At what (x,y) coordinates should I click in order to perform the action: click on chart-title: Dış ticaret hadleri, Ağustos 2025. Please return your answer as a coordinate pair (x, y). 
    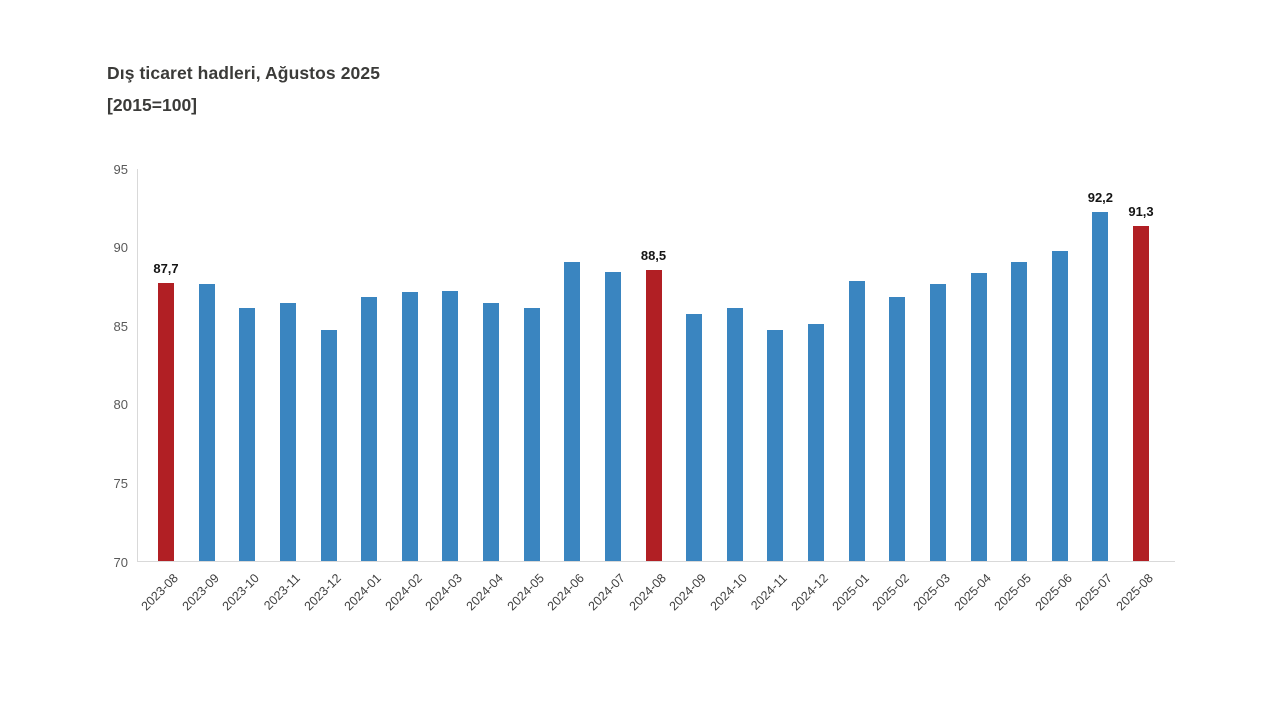
    Looking at the image, I should click on (244, 73).